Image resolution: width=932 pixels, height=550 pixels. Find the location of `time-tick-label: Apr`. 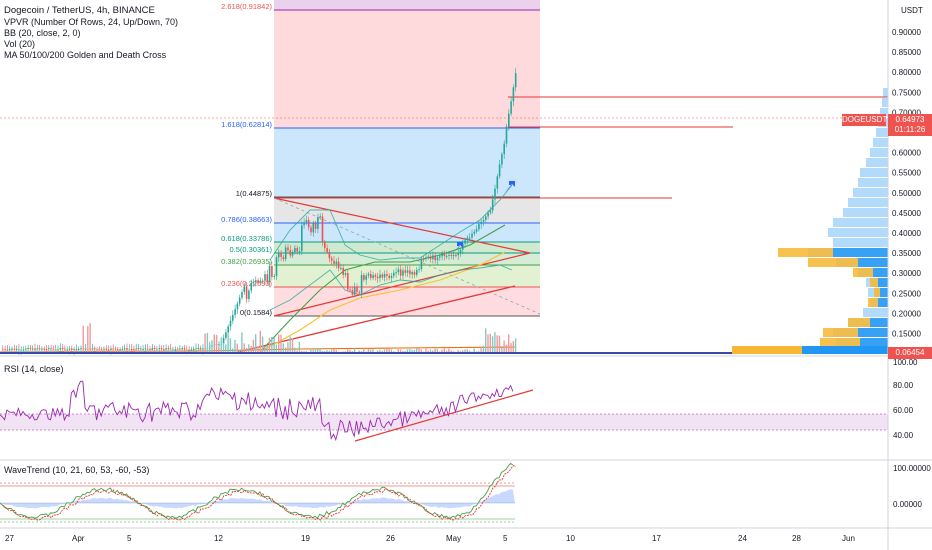

time-tick-label: Apr is located at coordinates (78, 538).